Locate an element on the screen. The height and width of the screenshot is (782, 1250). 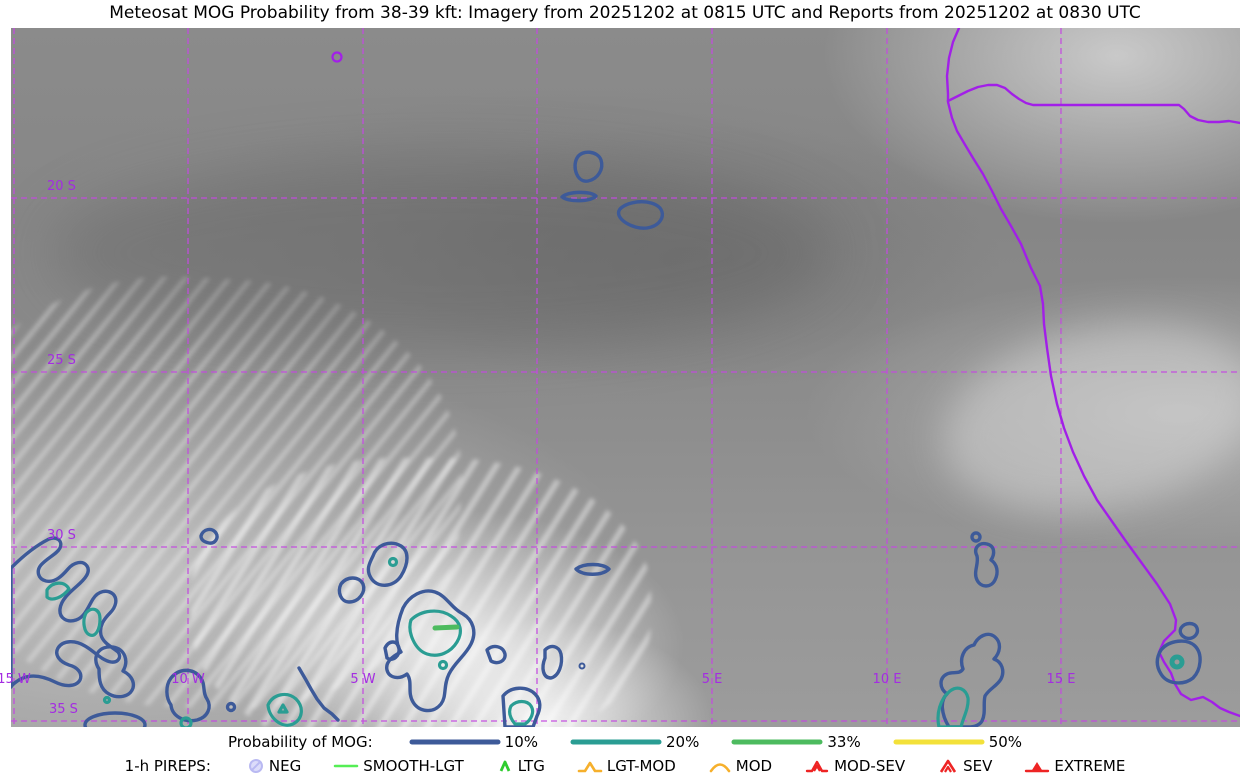
triangle-on-line-icon is located at coordinates (590, 766).